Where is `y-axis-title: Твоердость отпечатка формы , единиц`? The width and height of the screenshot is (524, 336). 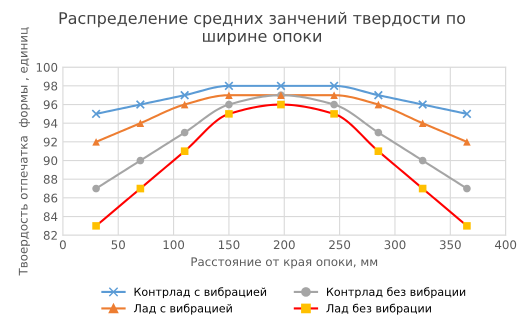
y-axis-title: Твоердость отпечатка формы , единиц is located at coordinates (24, 152).